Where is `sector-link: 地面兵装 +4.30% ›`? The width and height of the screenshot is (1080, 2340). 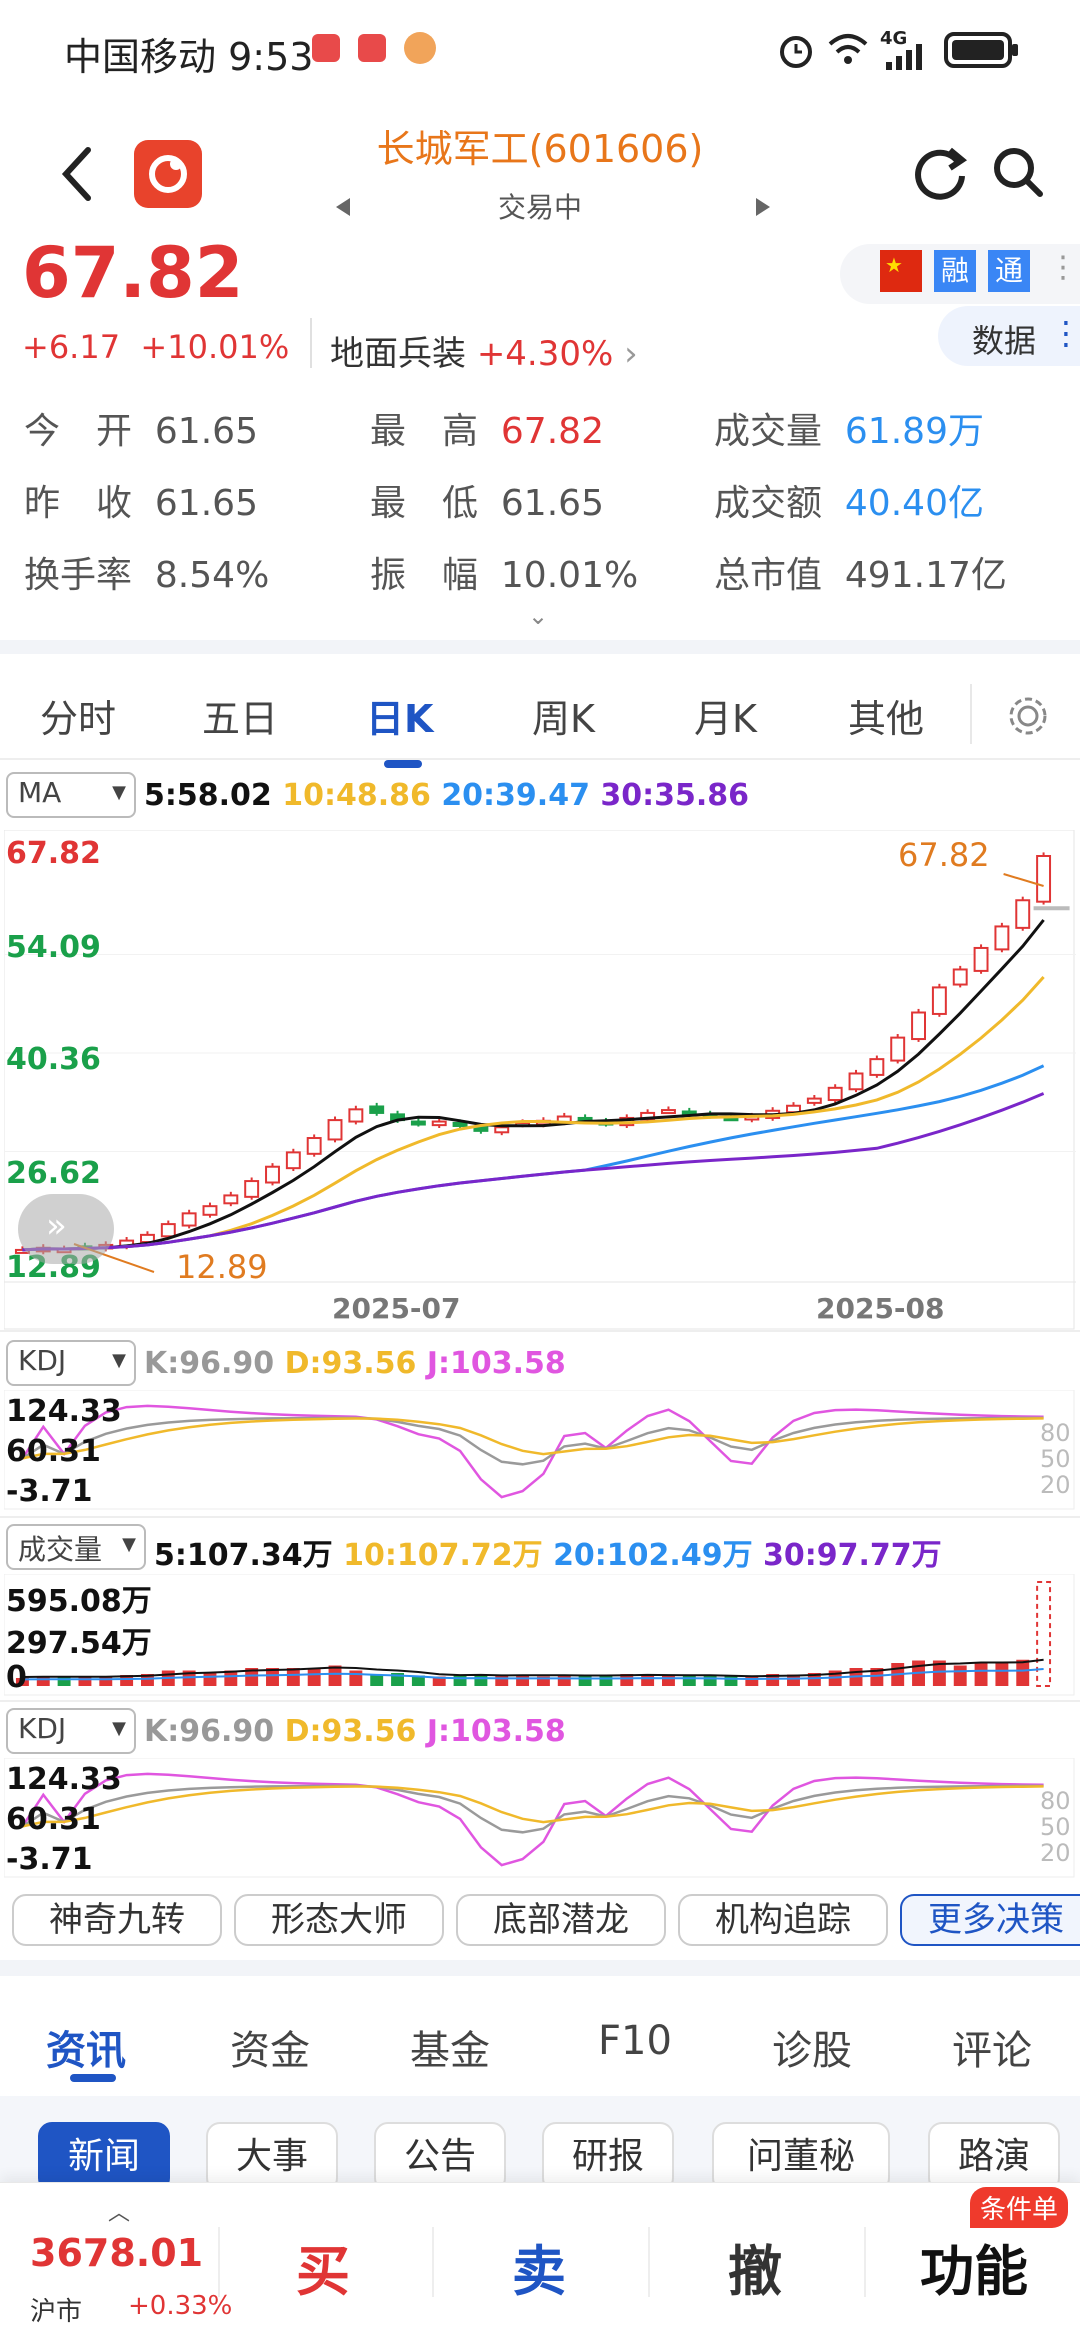 sector-link: 地面兵装 +4.30% › is located at coordinates (484, 354).